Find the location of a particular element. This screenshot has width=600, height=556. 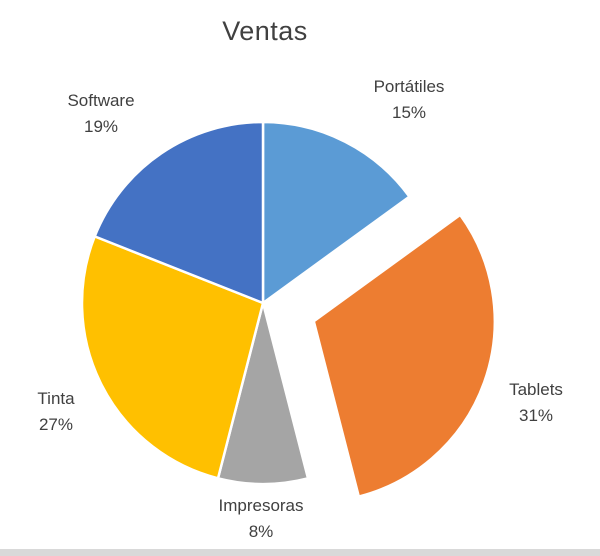

data-label-name: Tablets is located at coordinates (536, 389).